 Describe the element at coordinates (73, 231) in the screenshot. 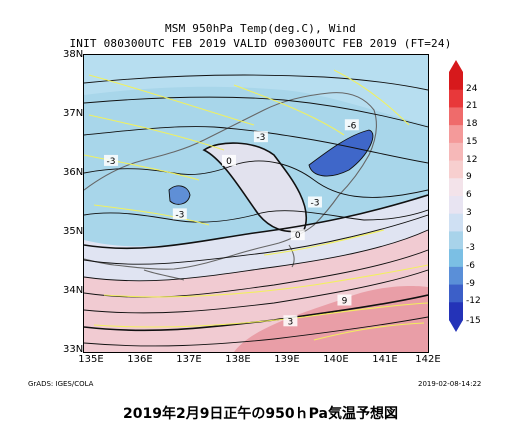

I see `lat-label: 35N` at that location.